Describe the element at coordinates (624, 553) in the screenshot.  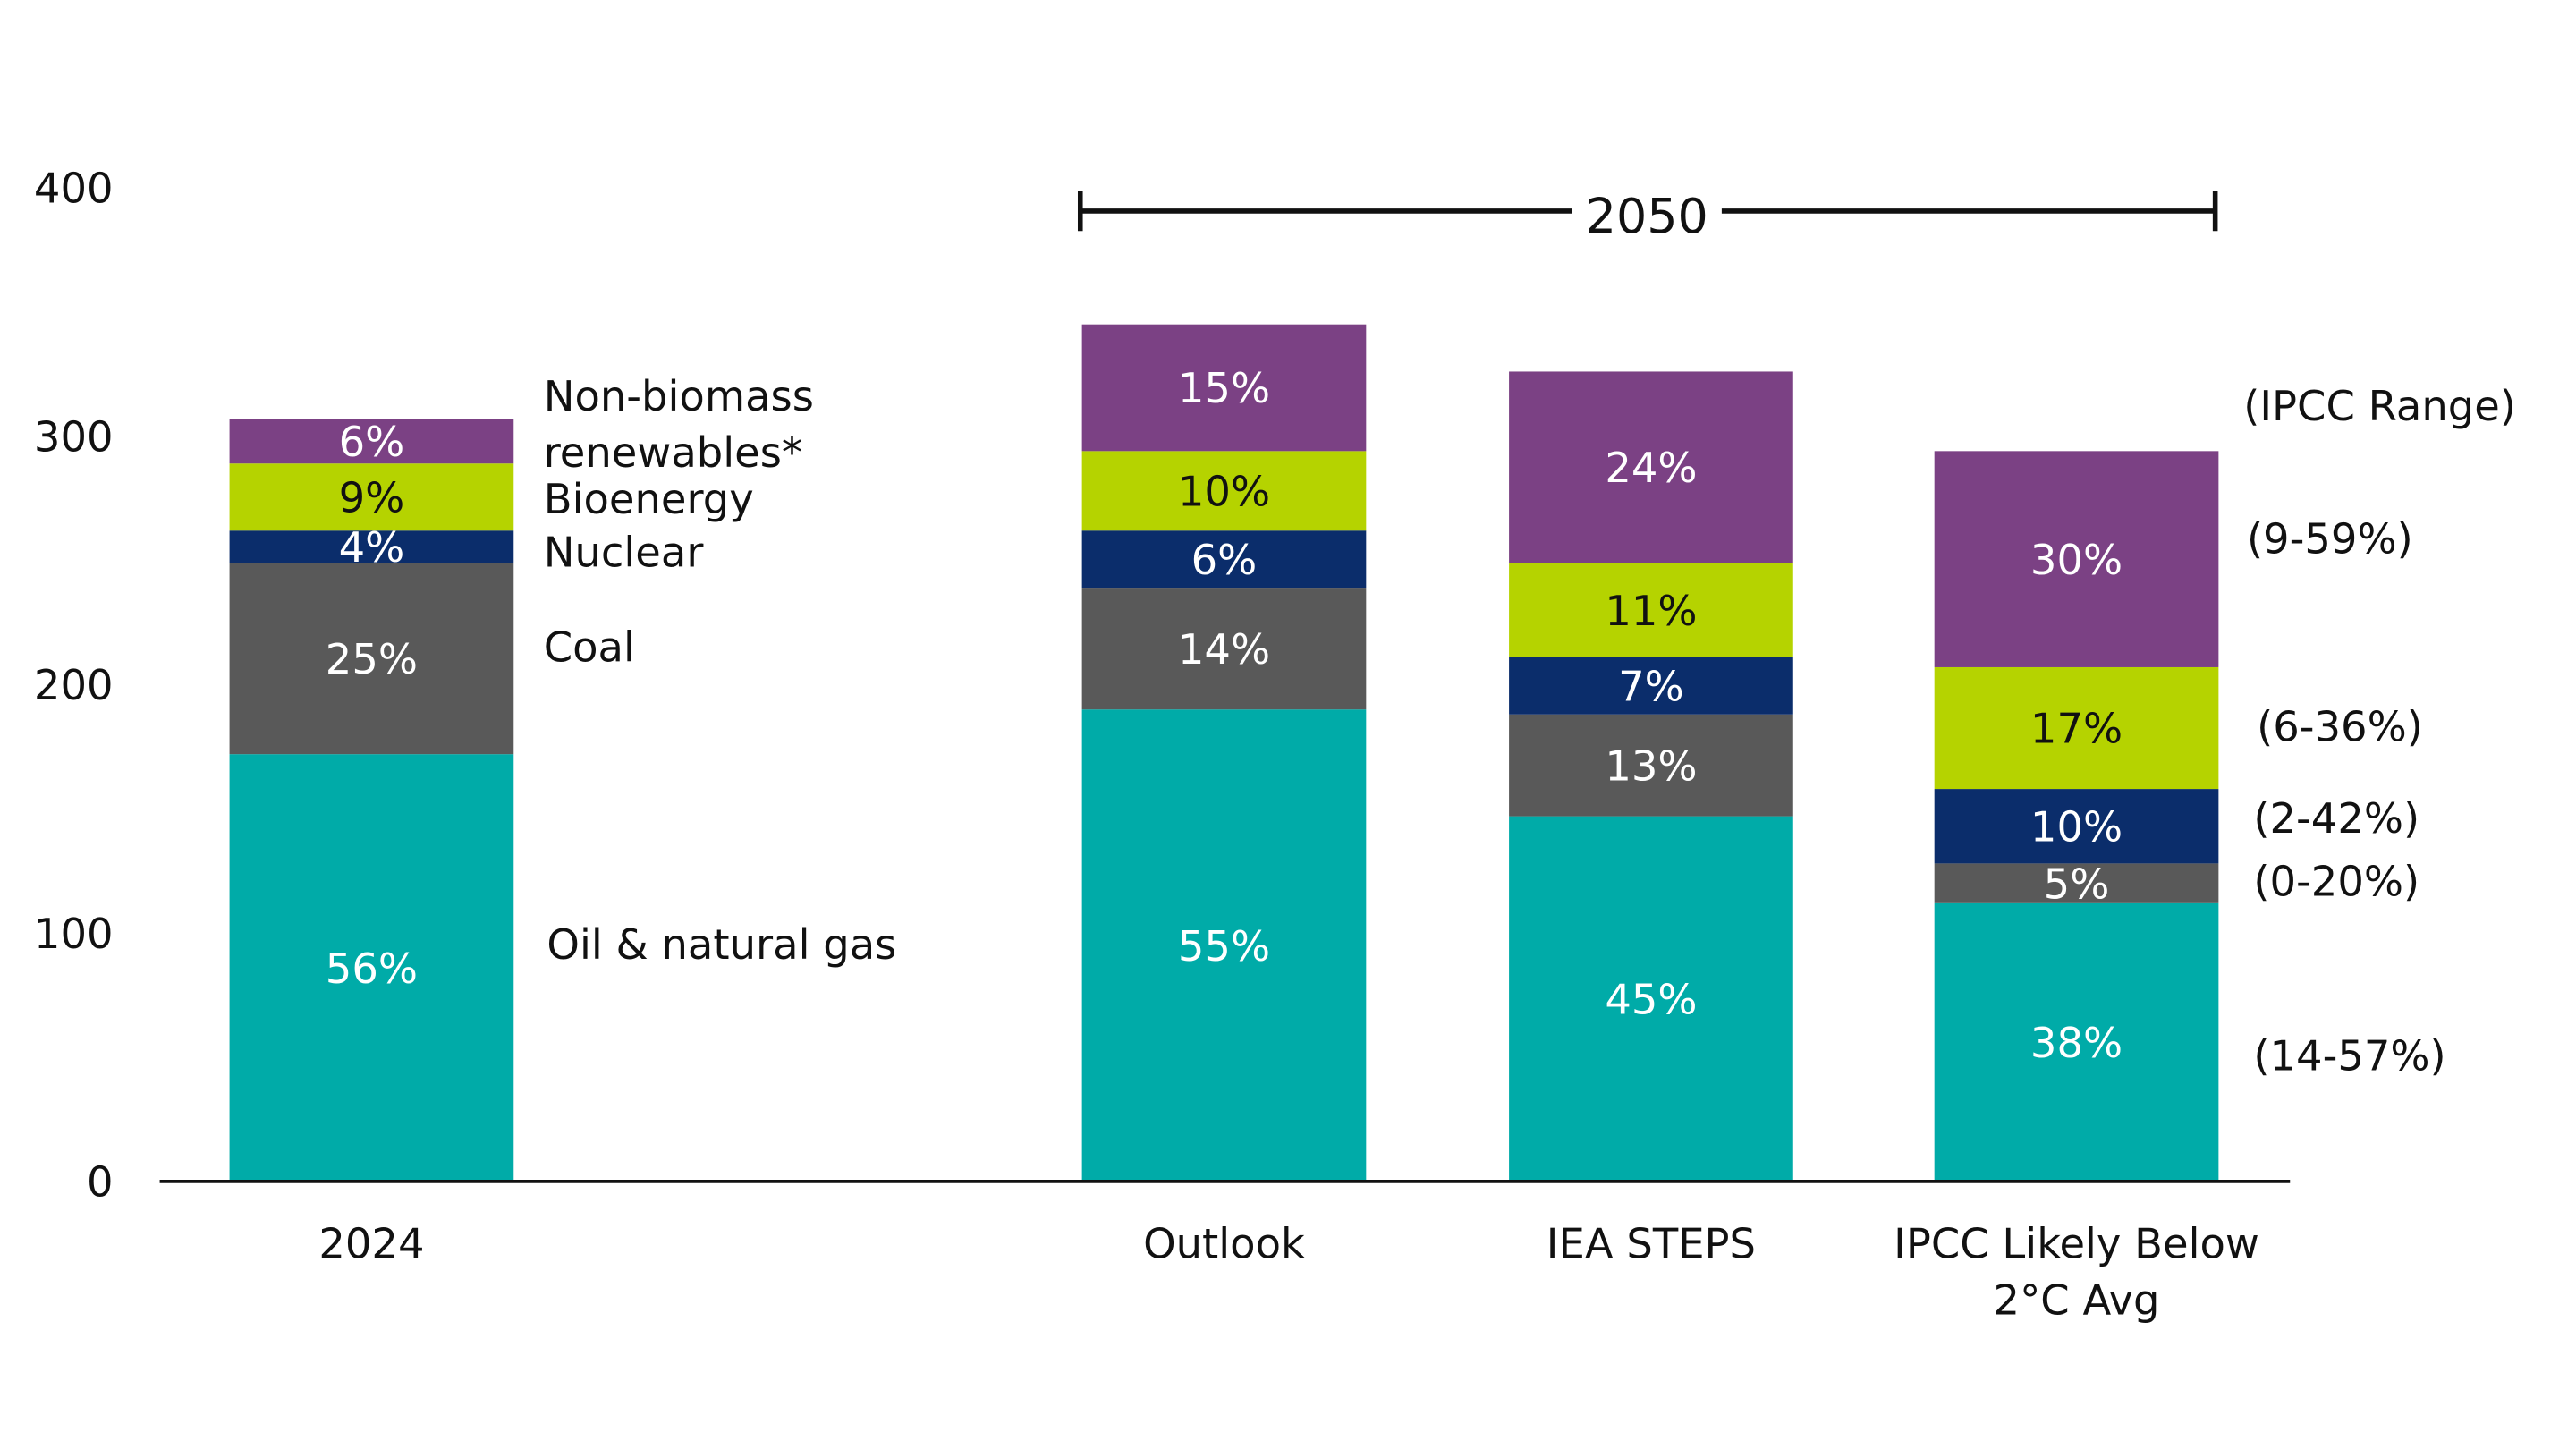
I see `legend-label: Nuclear` at that location.